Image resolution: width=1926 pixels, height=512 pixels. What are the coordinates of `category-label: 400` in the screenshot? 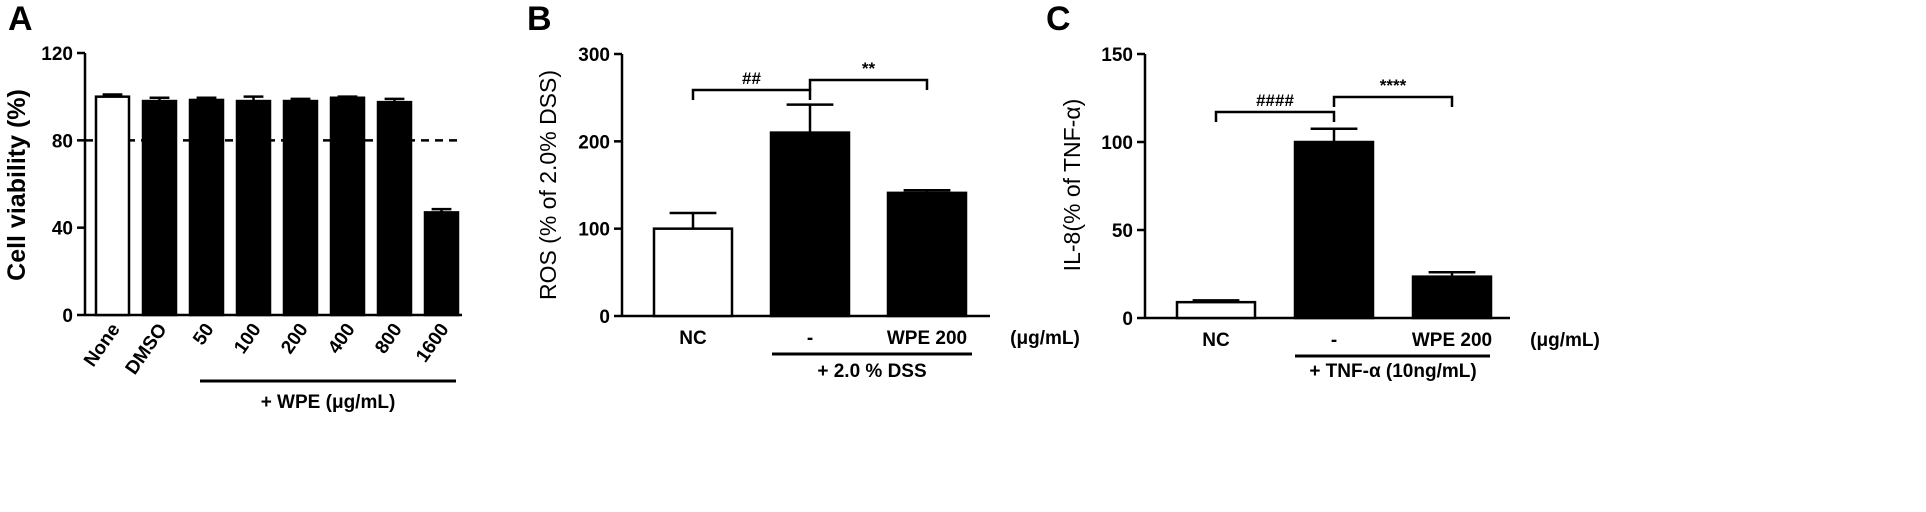 It's located at (341, 339).